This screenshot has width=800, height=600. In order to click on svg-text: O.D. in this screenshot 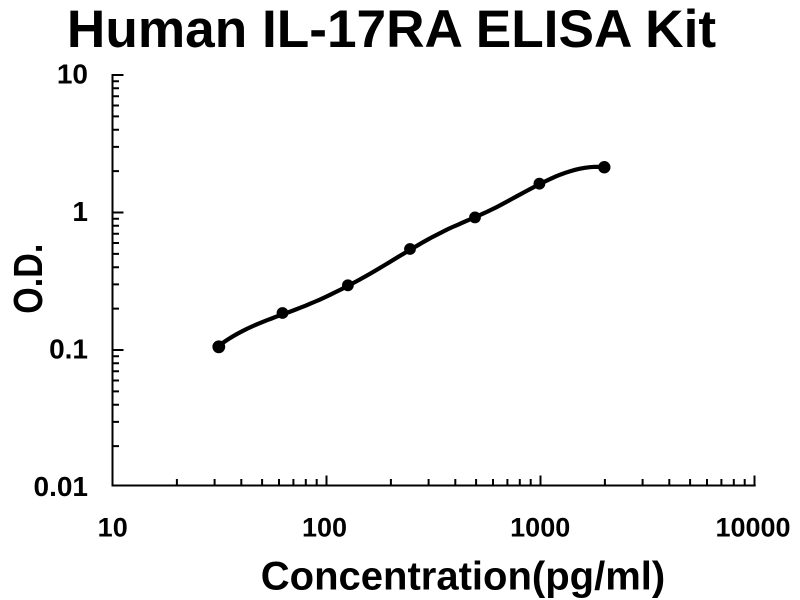, I will do `click(28, 279)`.